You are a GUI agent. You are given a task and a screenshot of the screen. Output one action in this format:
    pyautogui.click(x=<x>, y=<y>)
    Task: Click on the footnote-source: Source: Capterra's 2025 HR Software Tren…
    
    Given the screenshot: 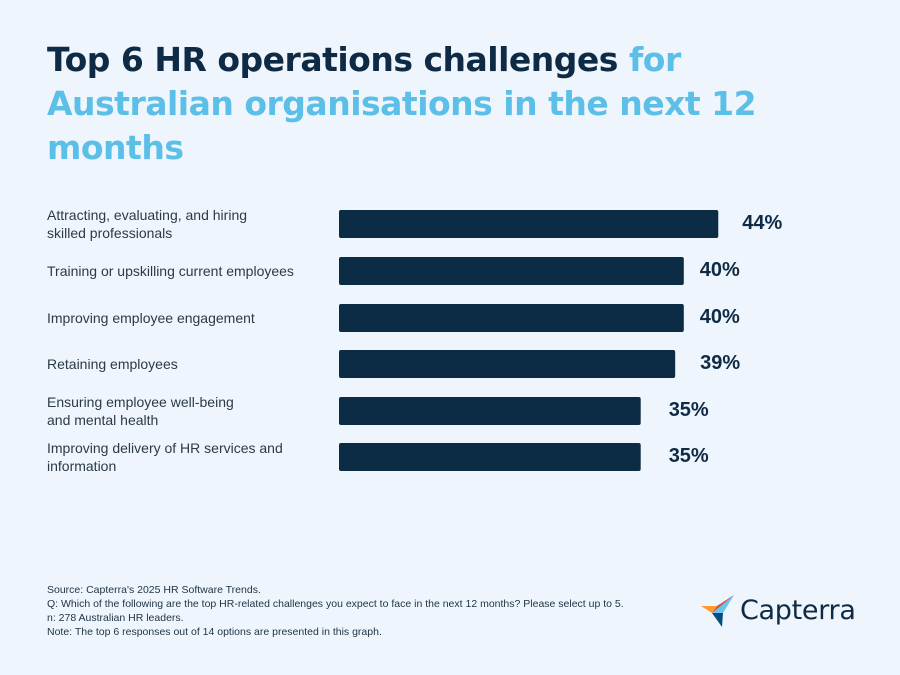 What is the action you would take?
    pyautogui.click(x=154, y=590)
    